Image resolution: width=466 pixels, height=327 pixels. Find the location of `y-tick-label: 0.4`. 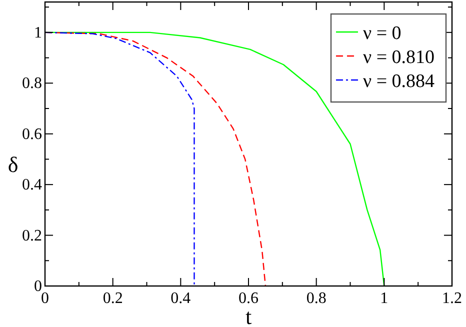

y-tick-label: 0.4 is located at coordinates (32, 185).